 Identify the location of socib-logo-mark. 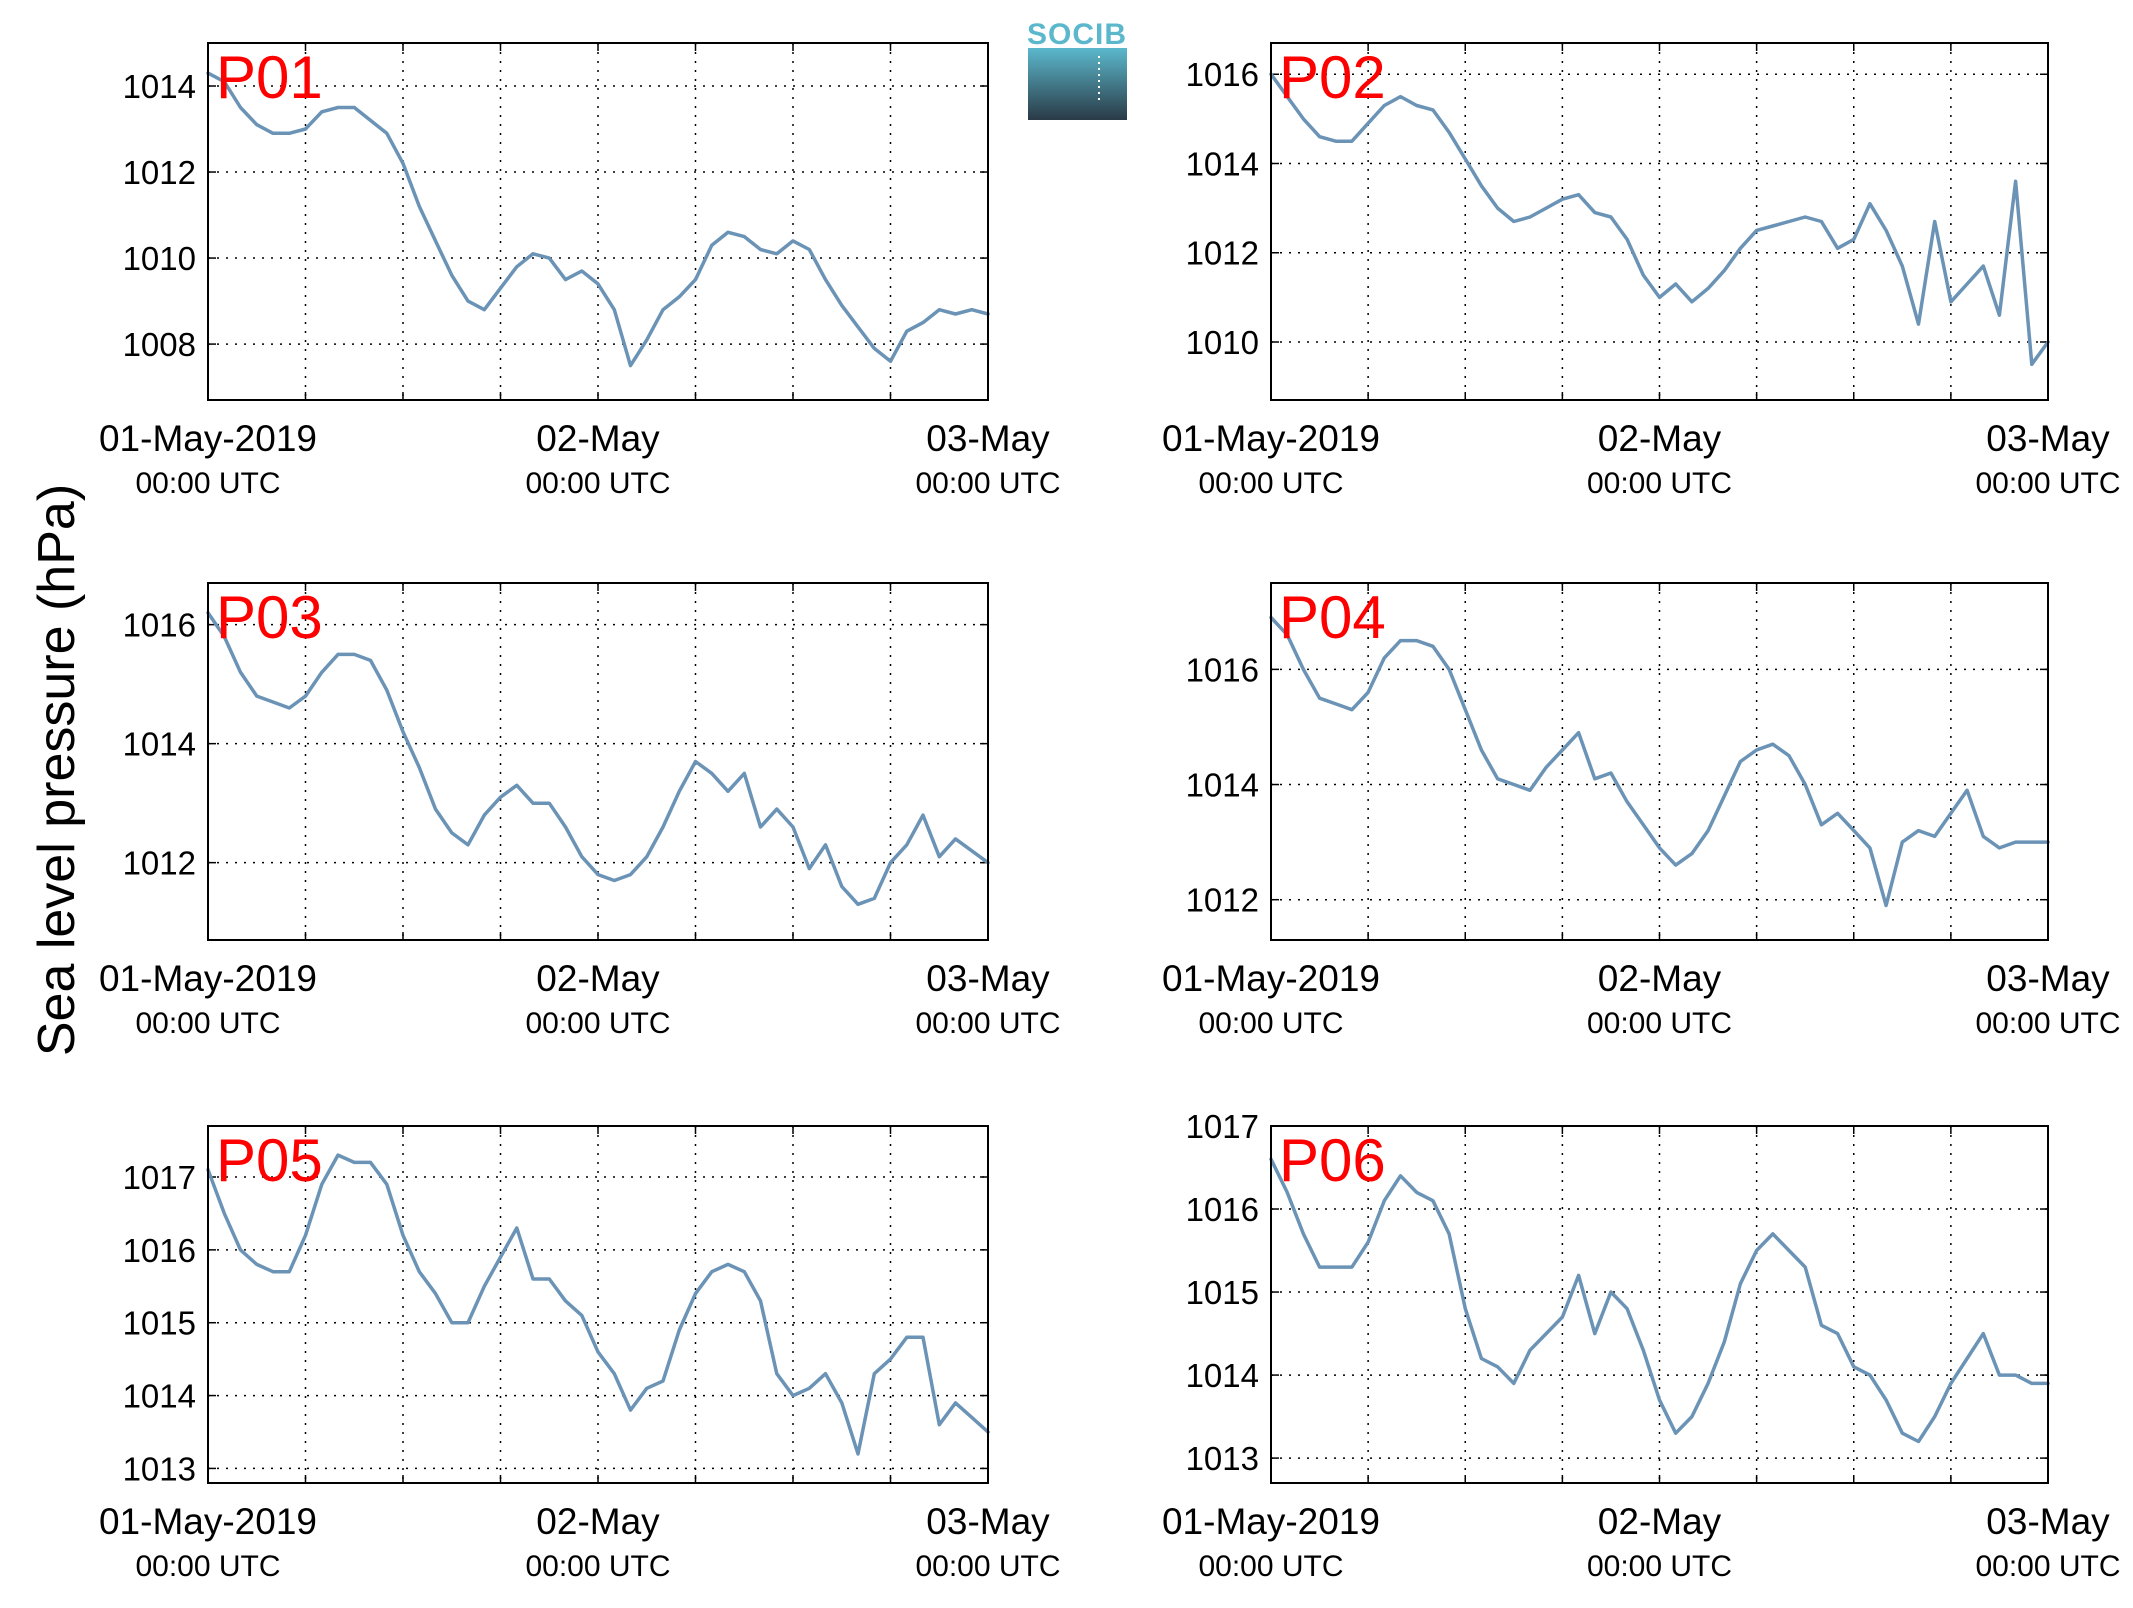
(1077, 84).